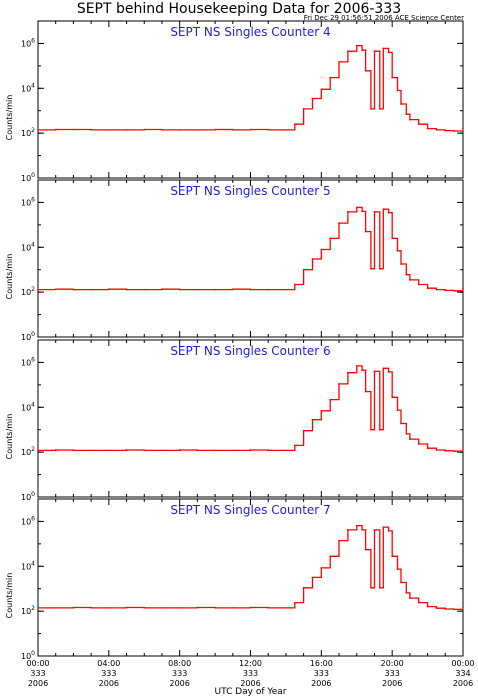  What do you see at coordinates (28, 496) in the screenshot?
I see `y-tick-label: 10⁰` at bounding box center [28, 496].